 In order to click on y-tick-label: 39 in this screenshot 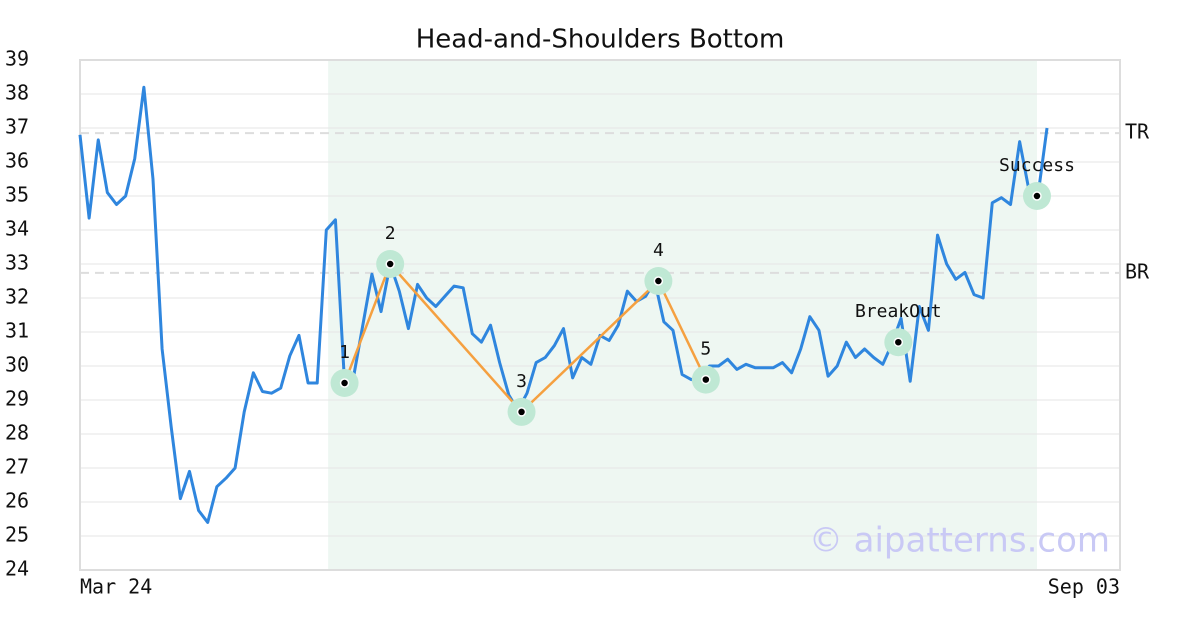, I will do `click(17, 59)`.